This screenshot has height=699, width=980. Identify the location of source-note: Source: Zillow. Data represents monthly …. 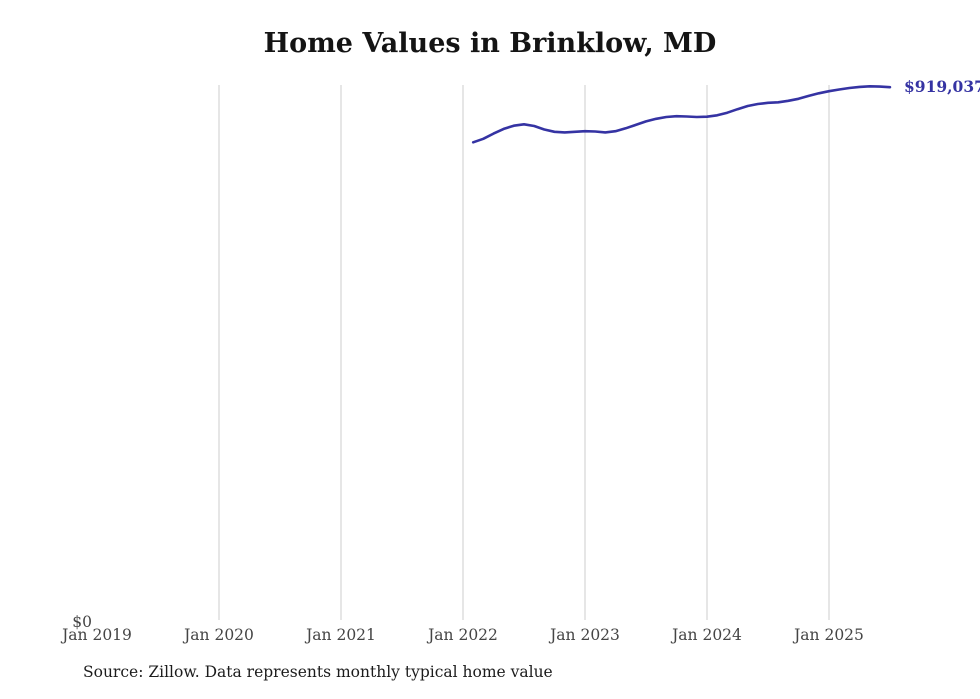
(318, 672).